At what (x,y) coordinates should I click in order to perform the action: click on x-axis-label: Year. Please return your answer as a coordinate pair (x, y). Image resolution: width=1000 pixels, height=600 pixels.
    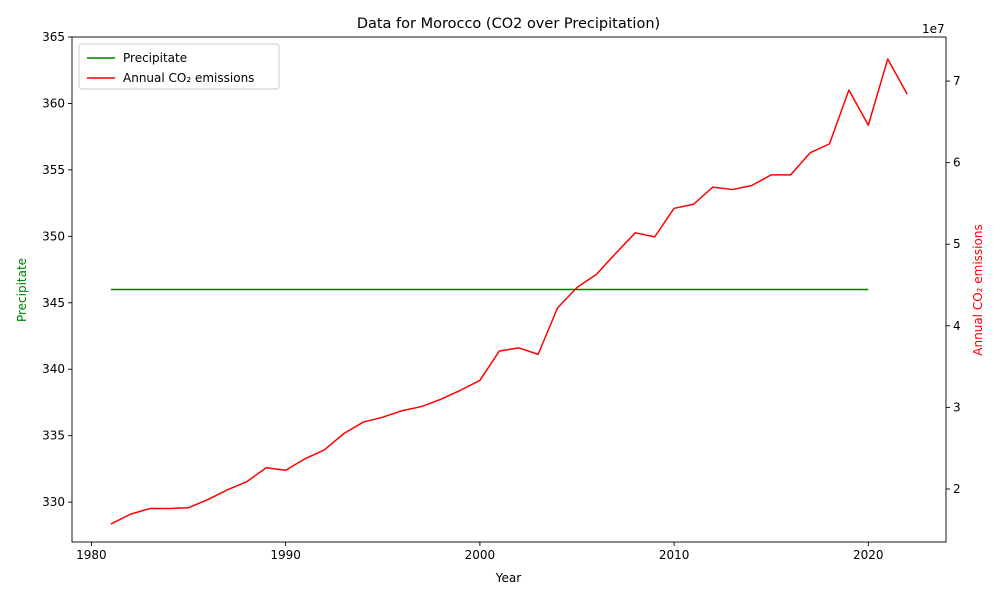
    Looking at the image, I should click on (508, 578).